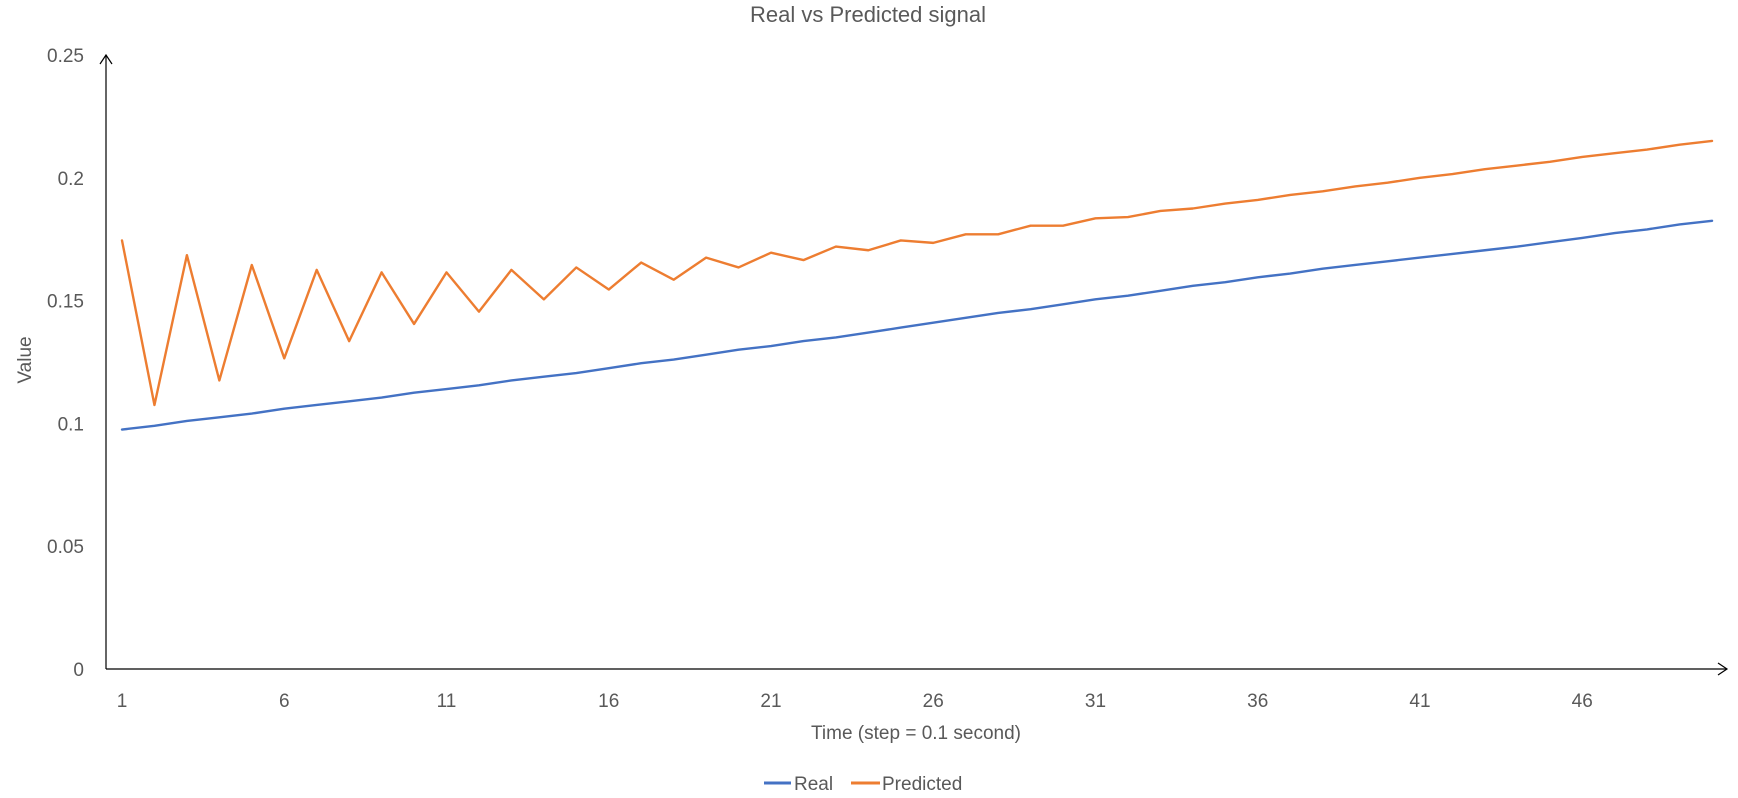  I want to click on x-axis-ticks: 1 6 11 16 21 26 31 36 41 46, so click(855, 701).